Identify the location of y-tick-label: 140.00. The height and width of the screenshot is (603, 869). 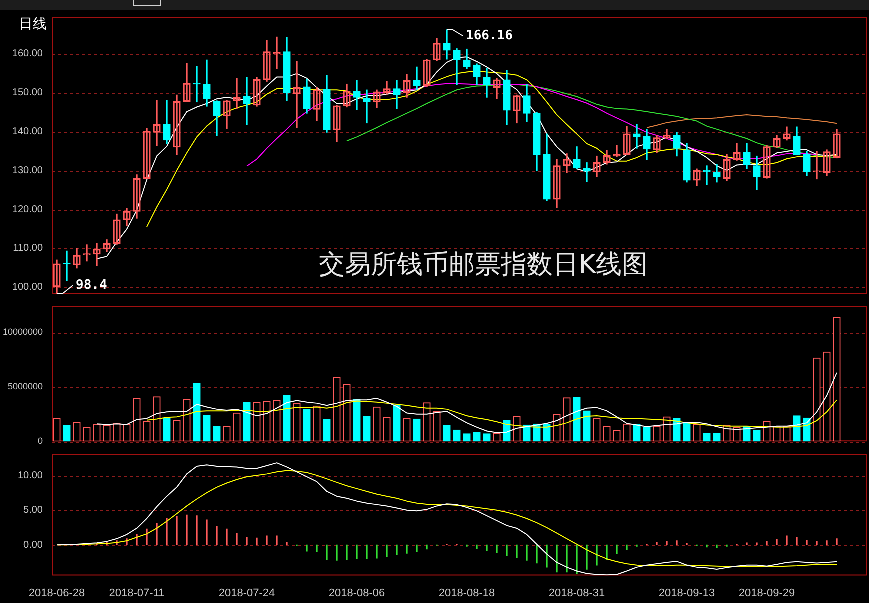
(28, 132).